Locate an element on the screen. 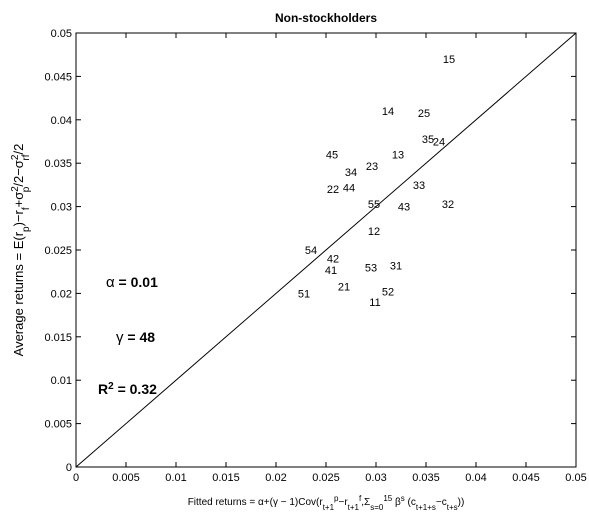 This screenshot has width=589, height=521. chart-title: Non-stockholders is located at coordinates (326, 18).